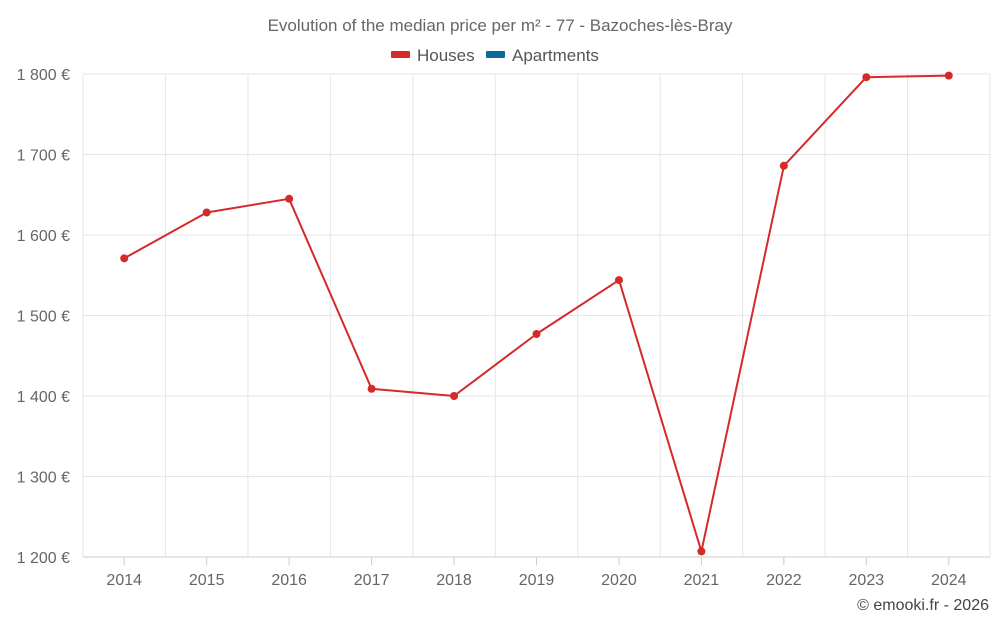  I want to click on x-tick-label: 2022, so click(784, 580).